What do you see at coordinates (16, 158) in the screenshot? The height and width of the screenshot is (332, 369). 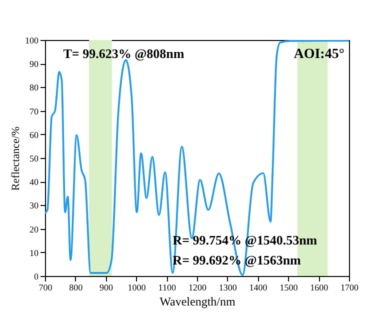 I see `y-axis-title: Reflectance/%` at bounding box center [16, 158].